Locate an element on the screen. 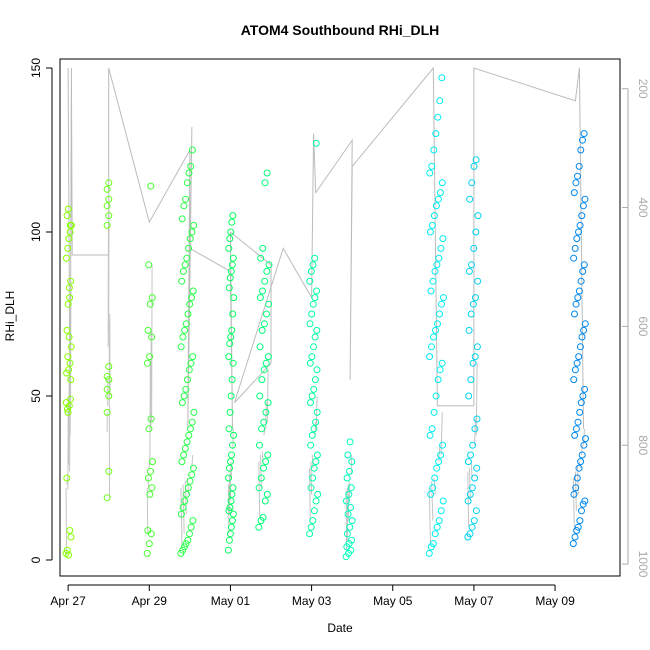  x-tick-label: Apr 27 is located at coordinates (68, 601).